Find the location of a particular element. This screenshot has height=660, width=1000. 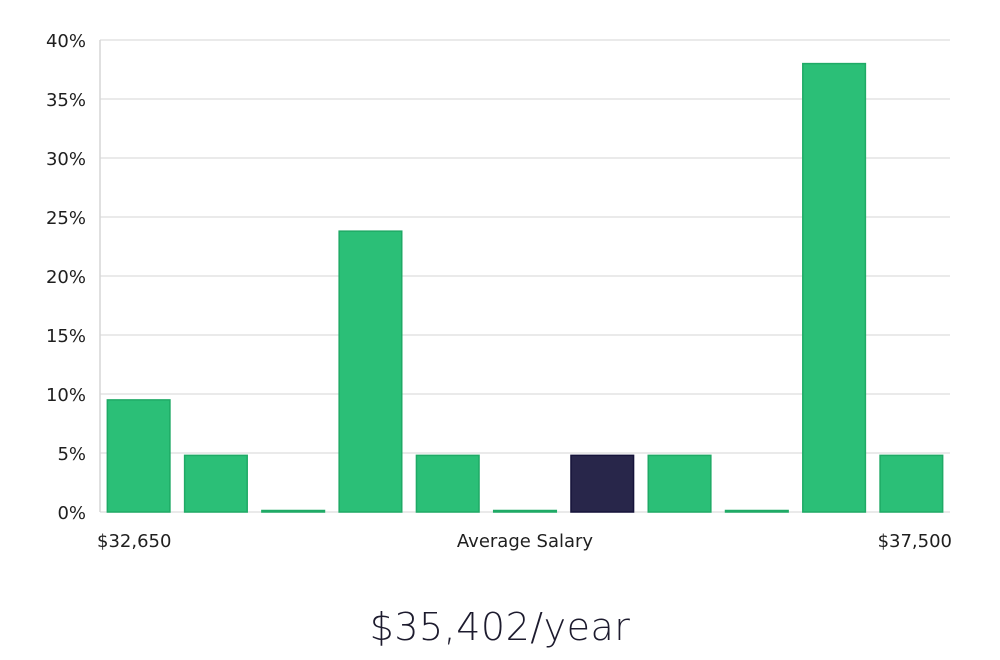

y-tick-label: 15% is located at coordinates (66, 336).